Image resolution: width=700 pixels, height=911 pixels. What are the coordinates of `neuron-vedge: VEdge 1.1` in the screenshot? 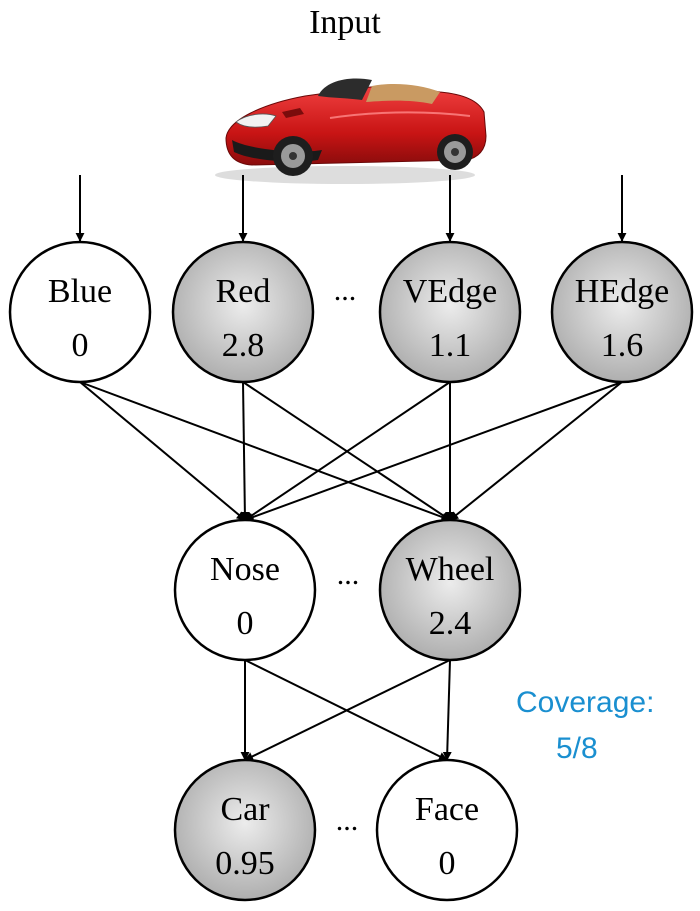 It's located at (450, 312).